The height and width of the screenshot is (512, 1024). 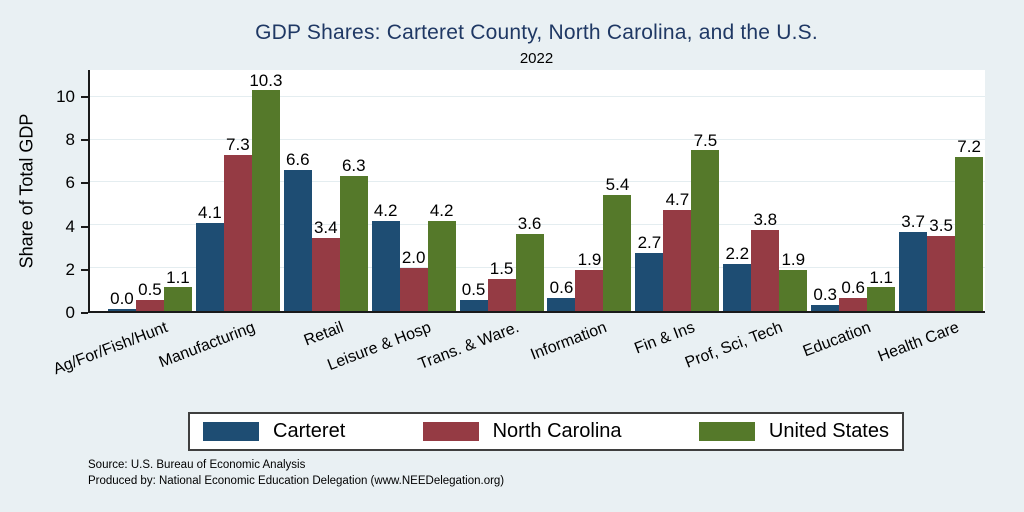 What do you see at coordinates (65, 96) in the screenshot?
I see `y-tick-label: 10` at bounding box center [65, 96].